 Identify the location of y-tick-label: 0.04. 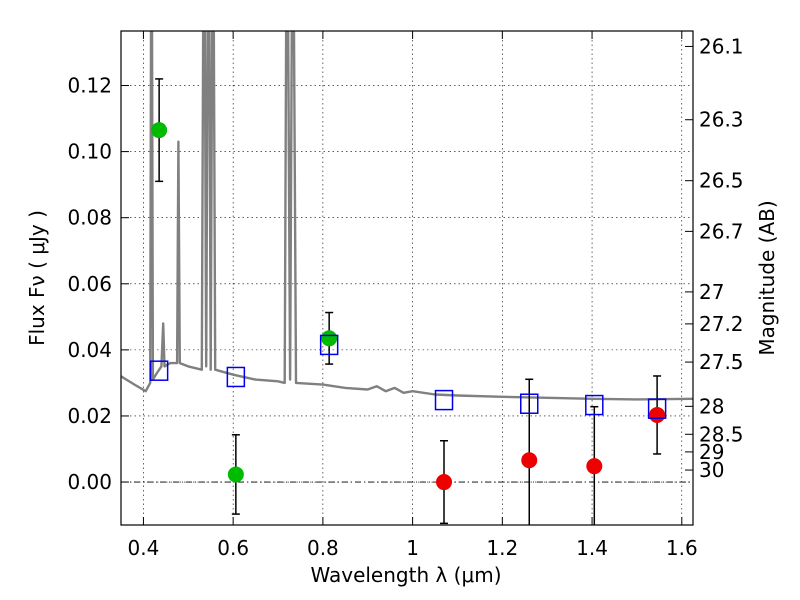
(89, 350).